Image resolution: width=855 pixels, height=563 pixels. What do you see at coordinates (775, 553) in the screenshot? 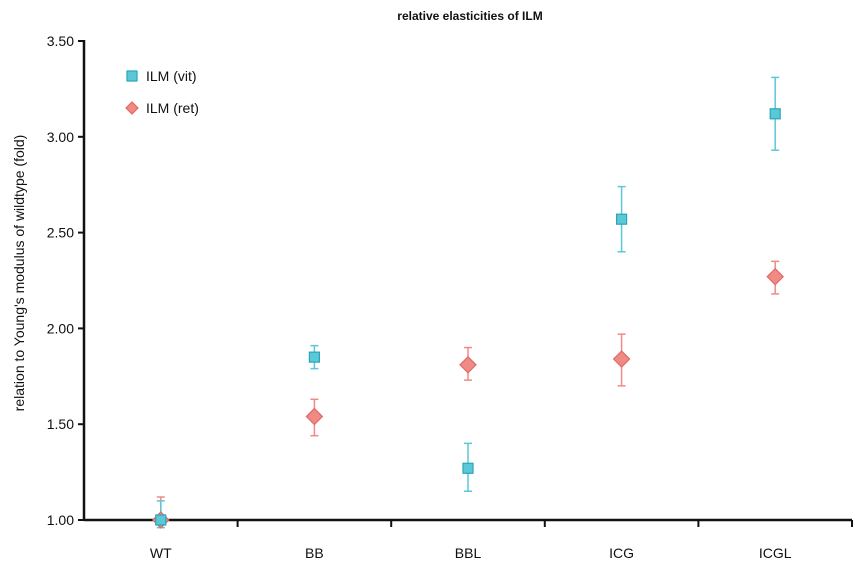
I see `x-tick-label: ICGL` at bounding box center [775, 553].